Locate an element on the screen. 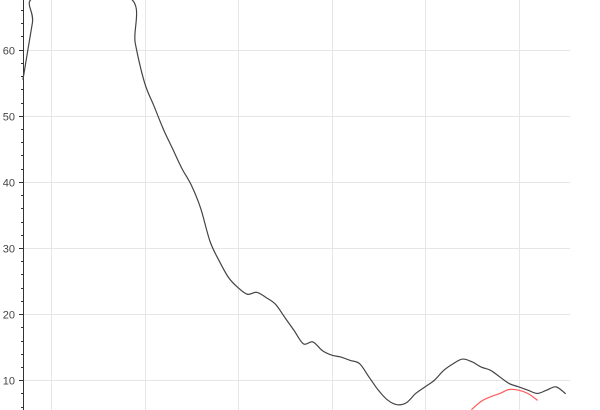  y-tick-label-2: 30 is located at coordinates (9, 250).